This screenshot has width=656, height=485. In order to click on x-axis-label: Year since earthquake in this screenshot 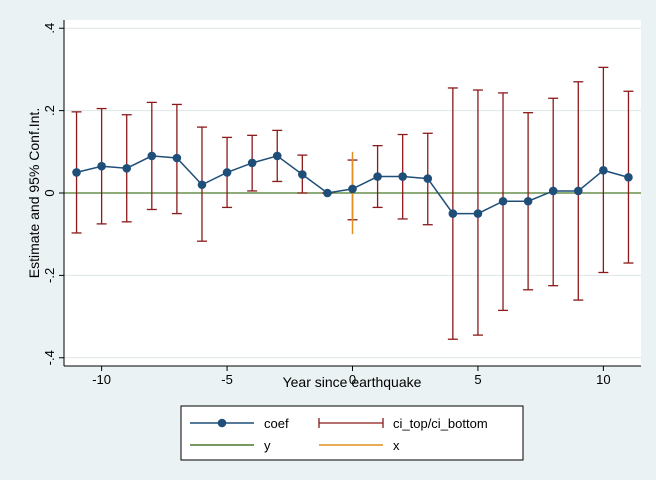, I will do `click(352, 382)`.